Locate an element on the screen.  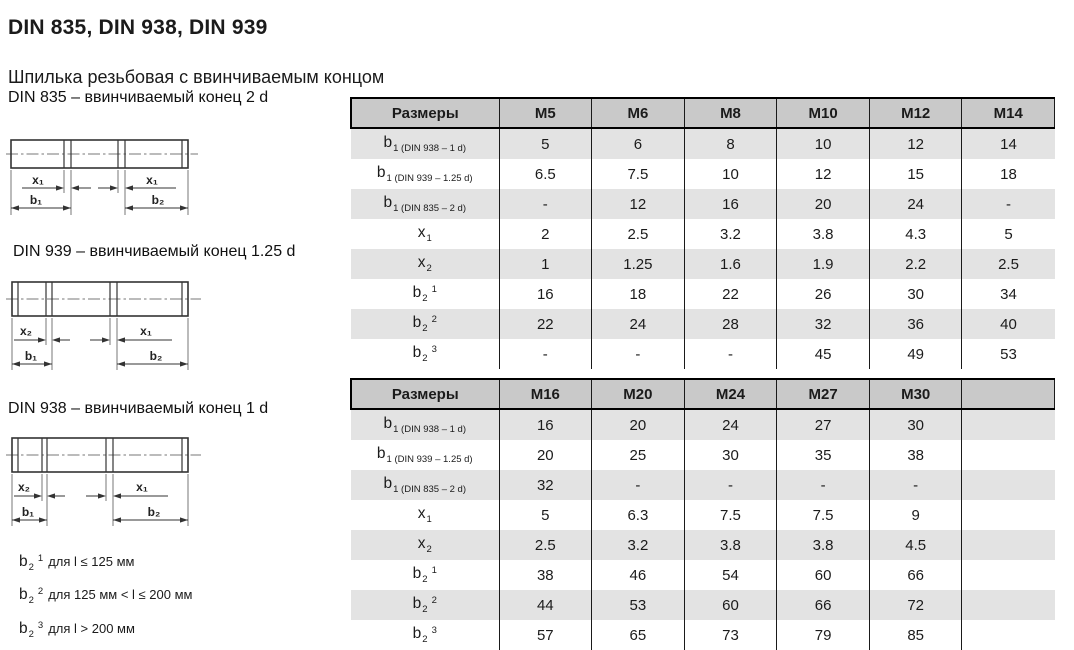
row-label-cell: b21 is located at coordinates (425, 294).